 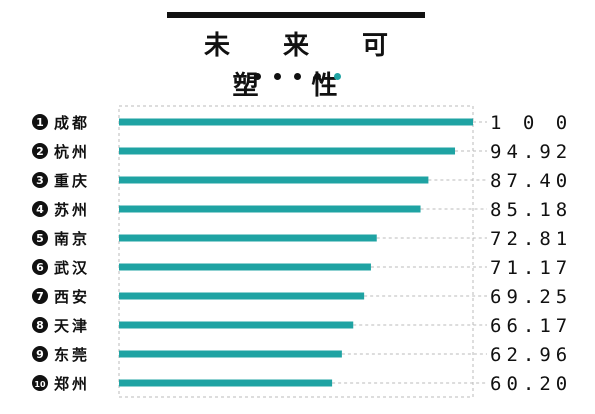 I want to click on rank-number-10: 10, so click(x=40, y=384).